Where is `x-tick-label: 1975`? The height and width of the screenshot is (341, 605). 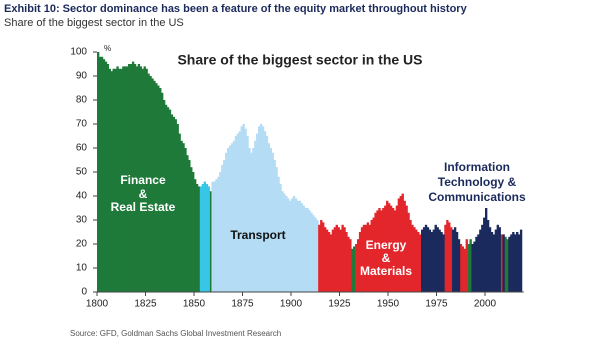 x-tick-label: 1975 is located at coordinates (436, 304).